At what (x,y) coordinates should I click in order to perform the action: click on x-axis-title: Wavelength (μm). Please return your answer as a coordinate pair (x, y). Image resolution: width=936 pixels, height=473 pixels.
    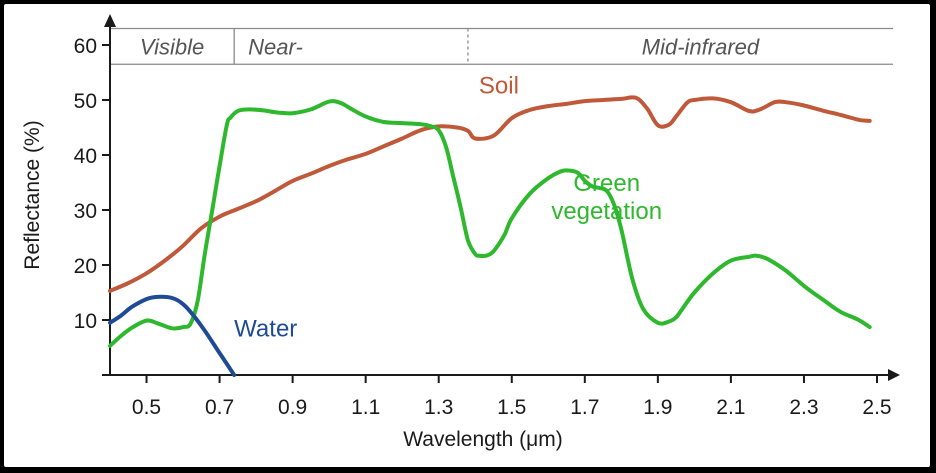
    Looking at the image, I should click on (483, 439).